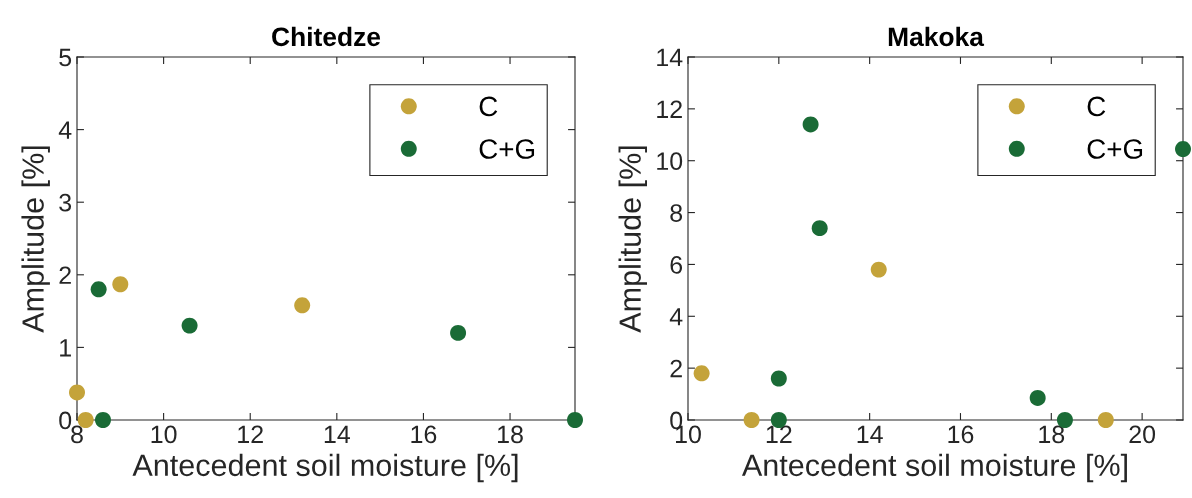  What do you see at coordinates (669, 109) in the screenshot?
I see `y-tick-label: 12` at bounding box center [669, 109].